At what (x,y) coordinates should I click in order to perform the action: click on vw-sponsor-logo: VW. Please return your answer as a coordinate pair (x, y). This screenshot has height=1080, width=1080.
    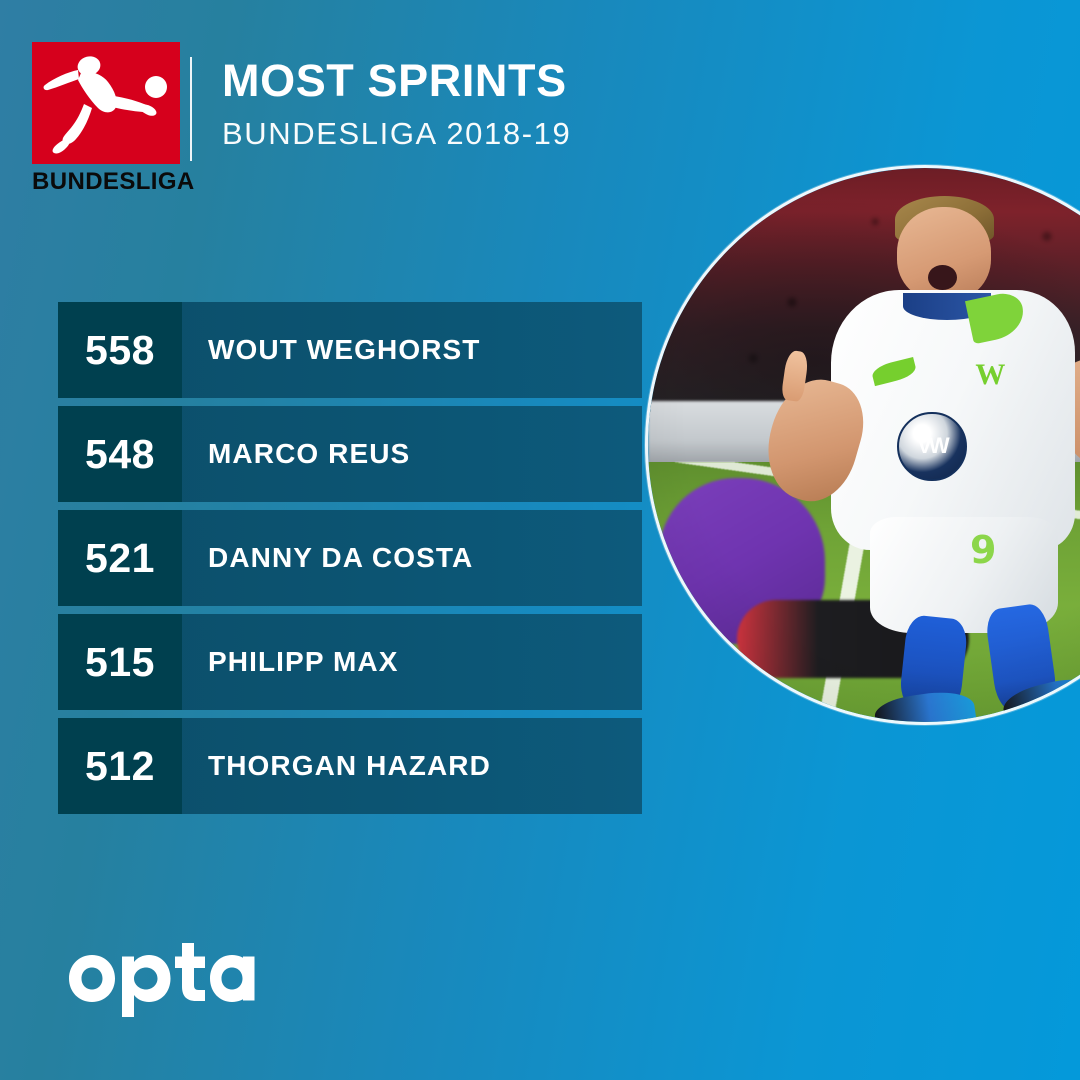
    Looking at the image, I should click on (932, 446).